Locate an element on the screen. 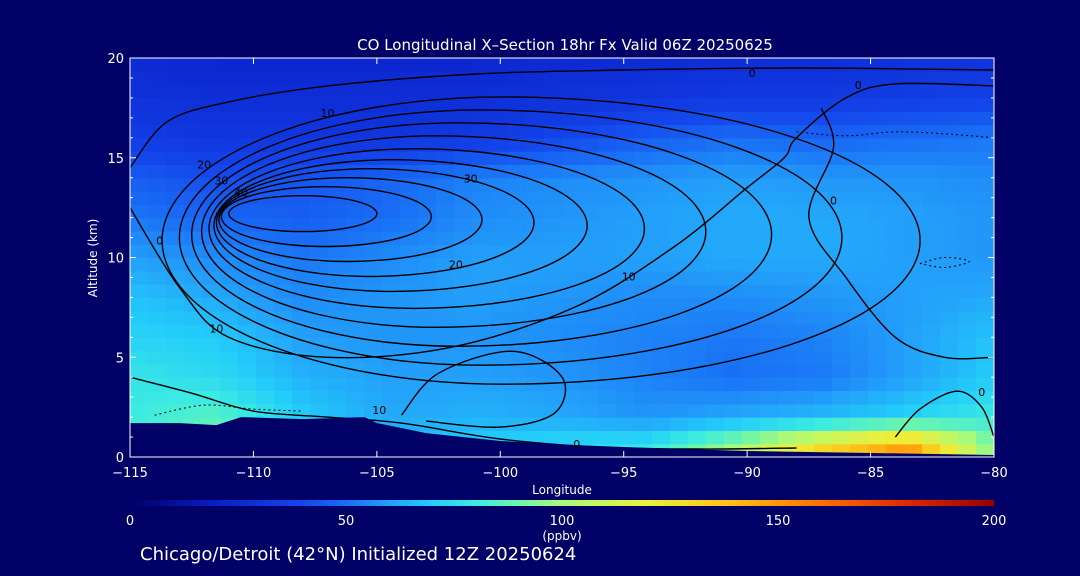 The image size is (1080, 576). colorbar is located at coordinates (562, 503).